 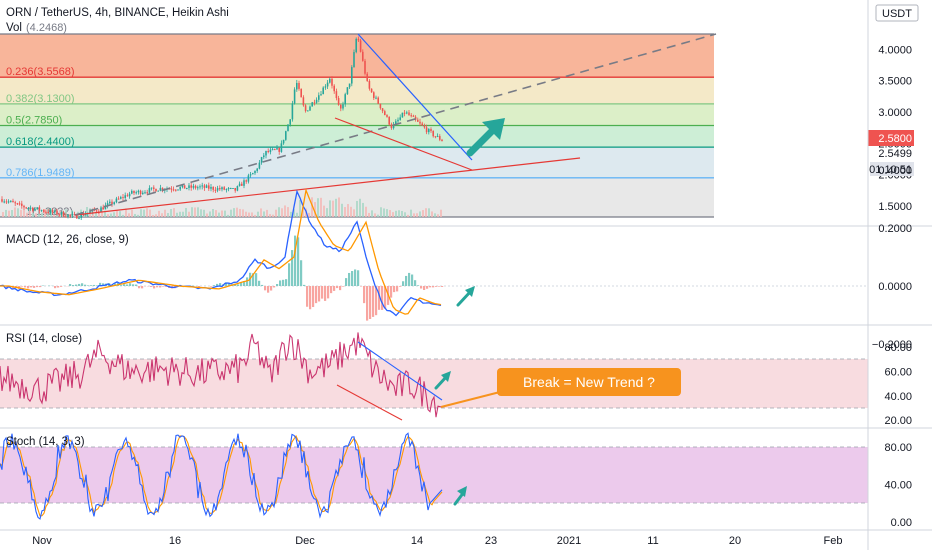 I want to click on currency-button: USDT, so click(x=897, y=13).